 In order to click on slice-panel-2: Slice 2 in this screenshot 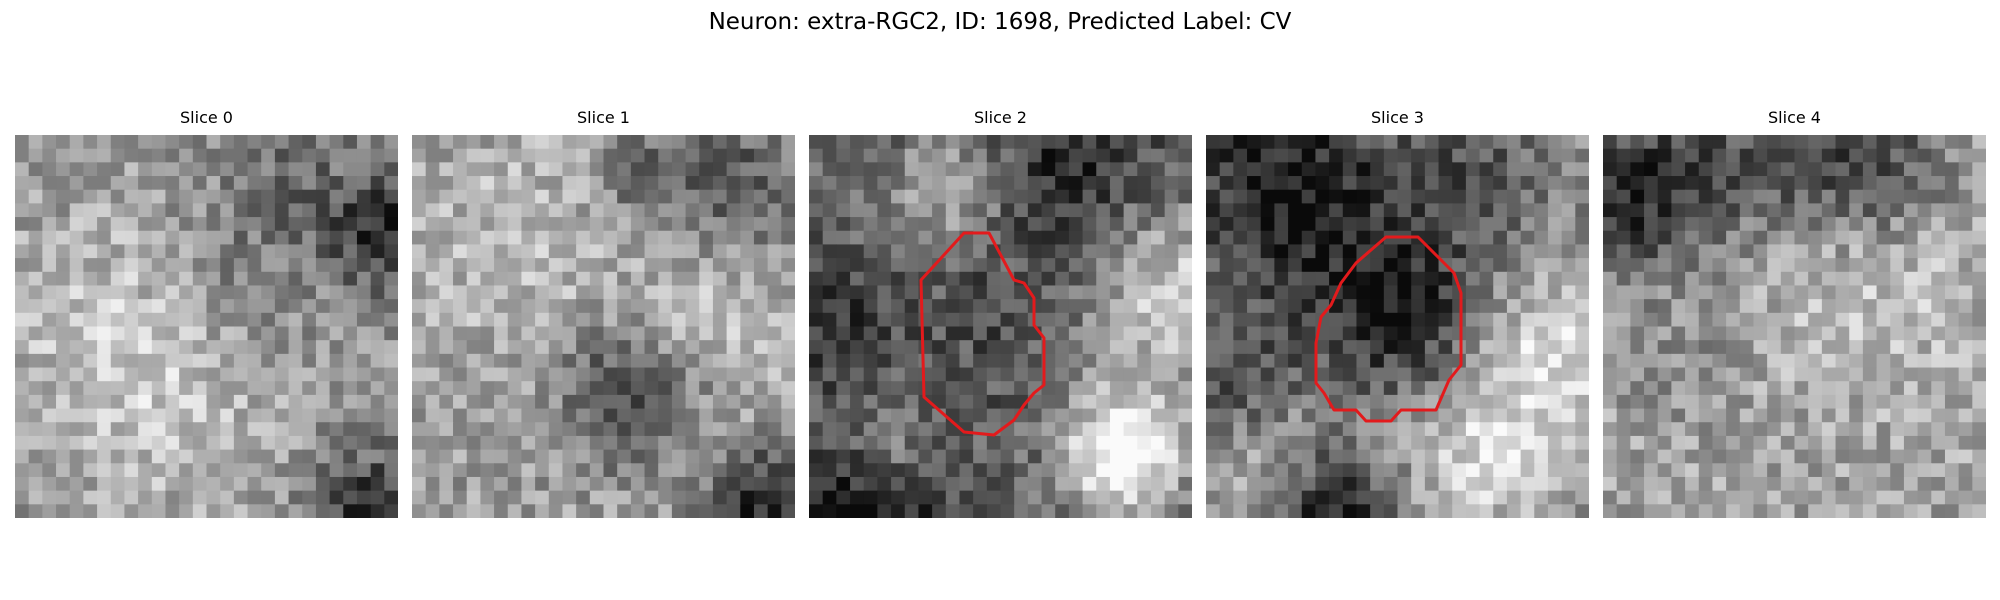, I will do `click(1000, 313)`.